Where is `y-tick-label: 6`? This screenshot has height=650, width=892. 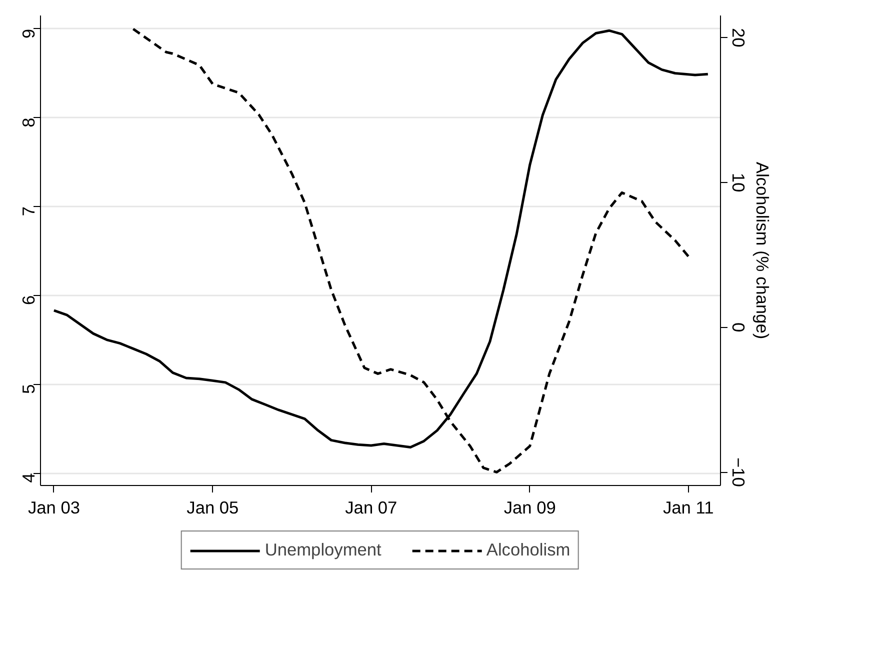
y-tick-label: 6 is located at coordinates (28, 300).